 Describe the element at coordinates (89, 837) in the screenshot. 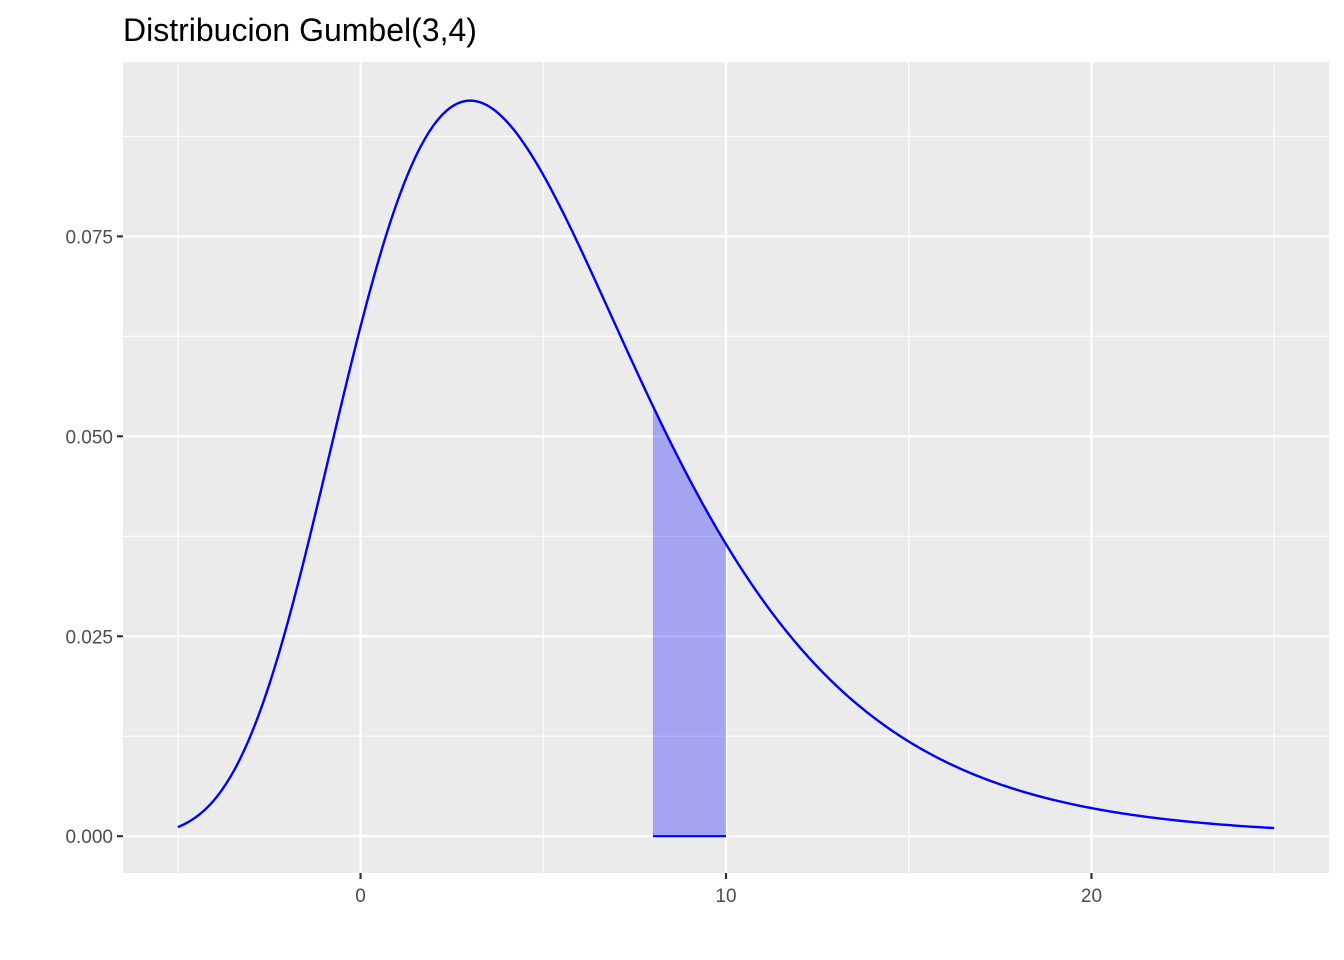

I see `y-tick-label: 0.000` at that location.